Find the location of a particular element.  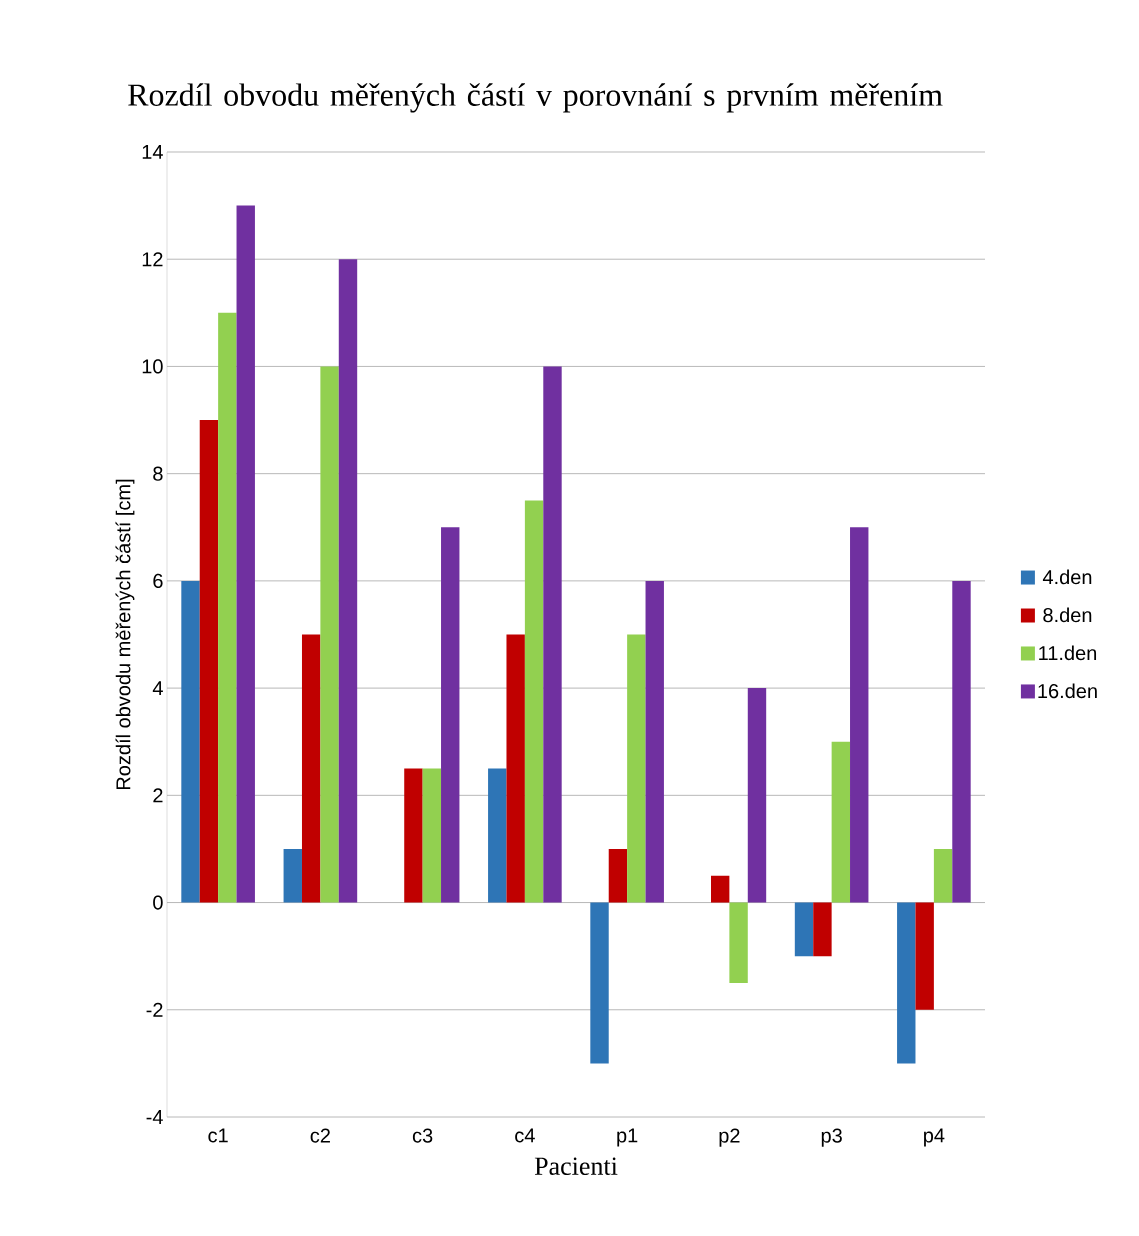

legend-label: 11.den is located at coordinates (1068, 653).